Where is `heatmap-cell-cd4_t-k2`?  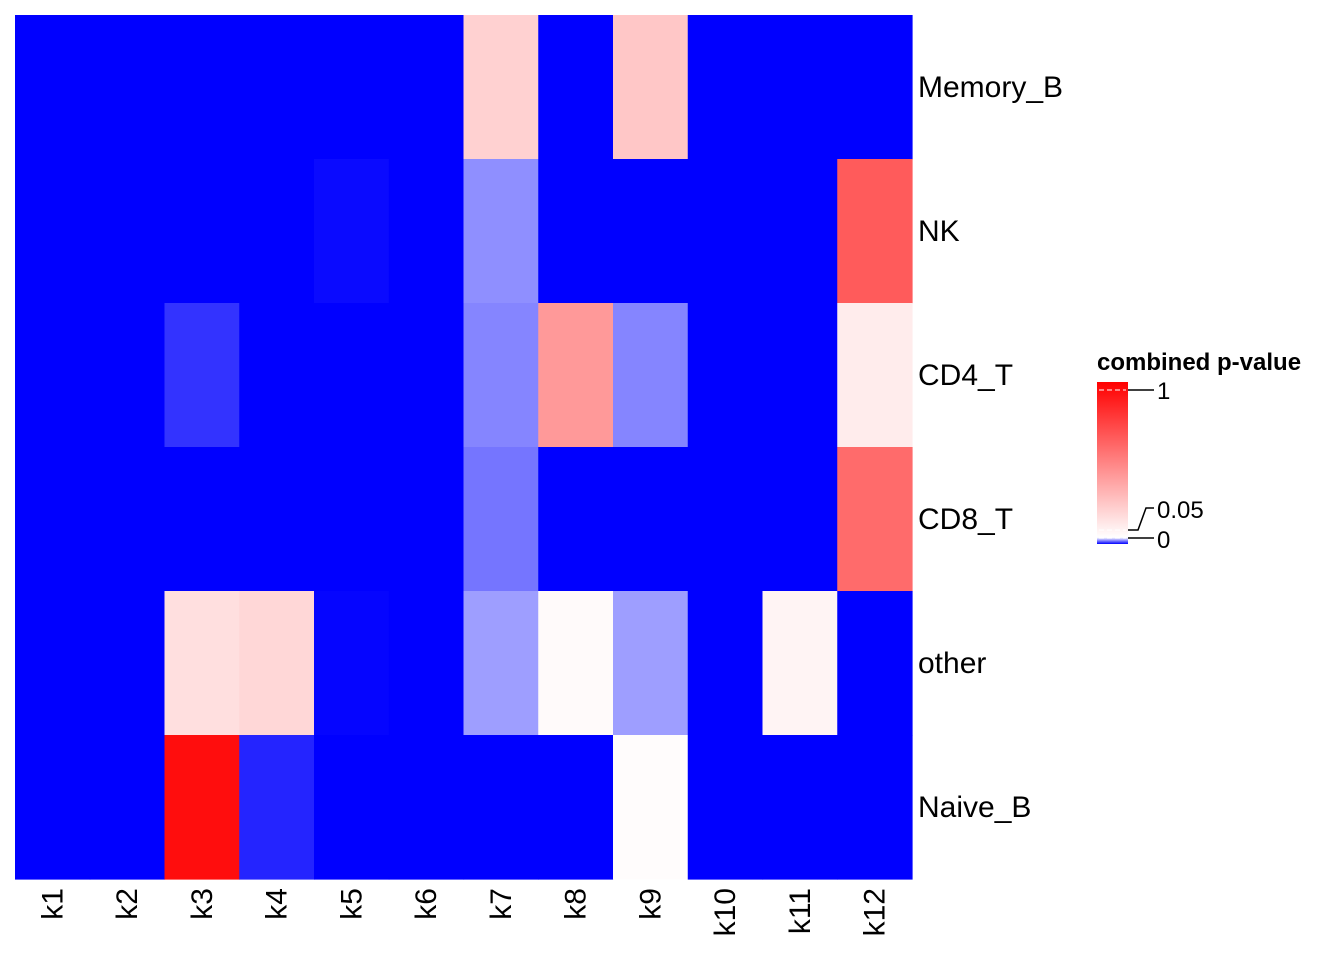
heatmap-cell-cd4_t-k2 is located at coordinates (127, 375).